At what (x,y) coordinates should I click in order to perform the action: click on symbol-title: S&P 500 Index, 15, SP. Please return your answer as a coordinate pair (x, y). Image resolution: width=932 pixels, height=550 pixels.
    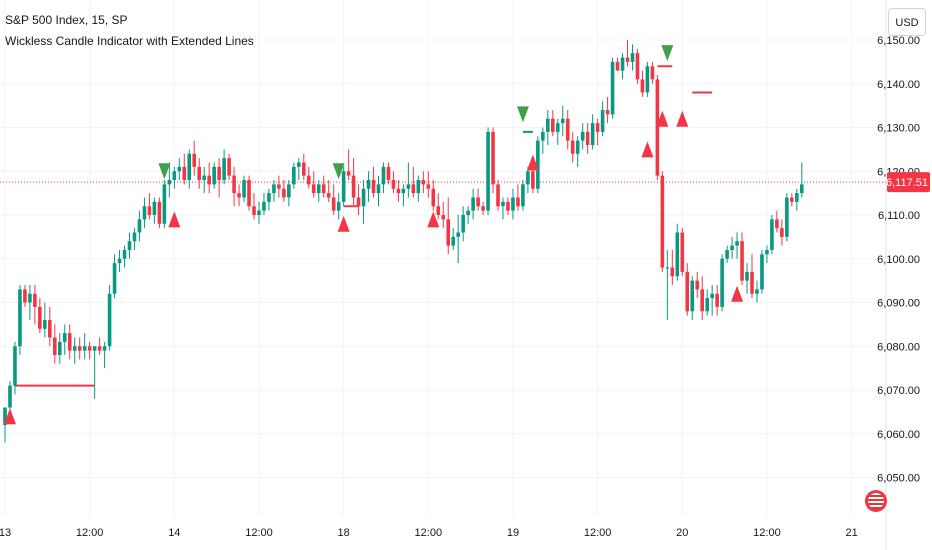
    Looking at the image, I should click on (66, 20).